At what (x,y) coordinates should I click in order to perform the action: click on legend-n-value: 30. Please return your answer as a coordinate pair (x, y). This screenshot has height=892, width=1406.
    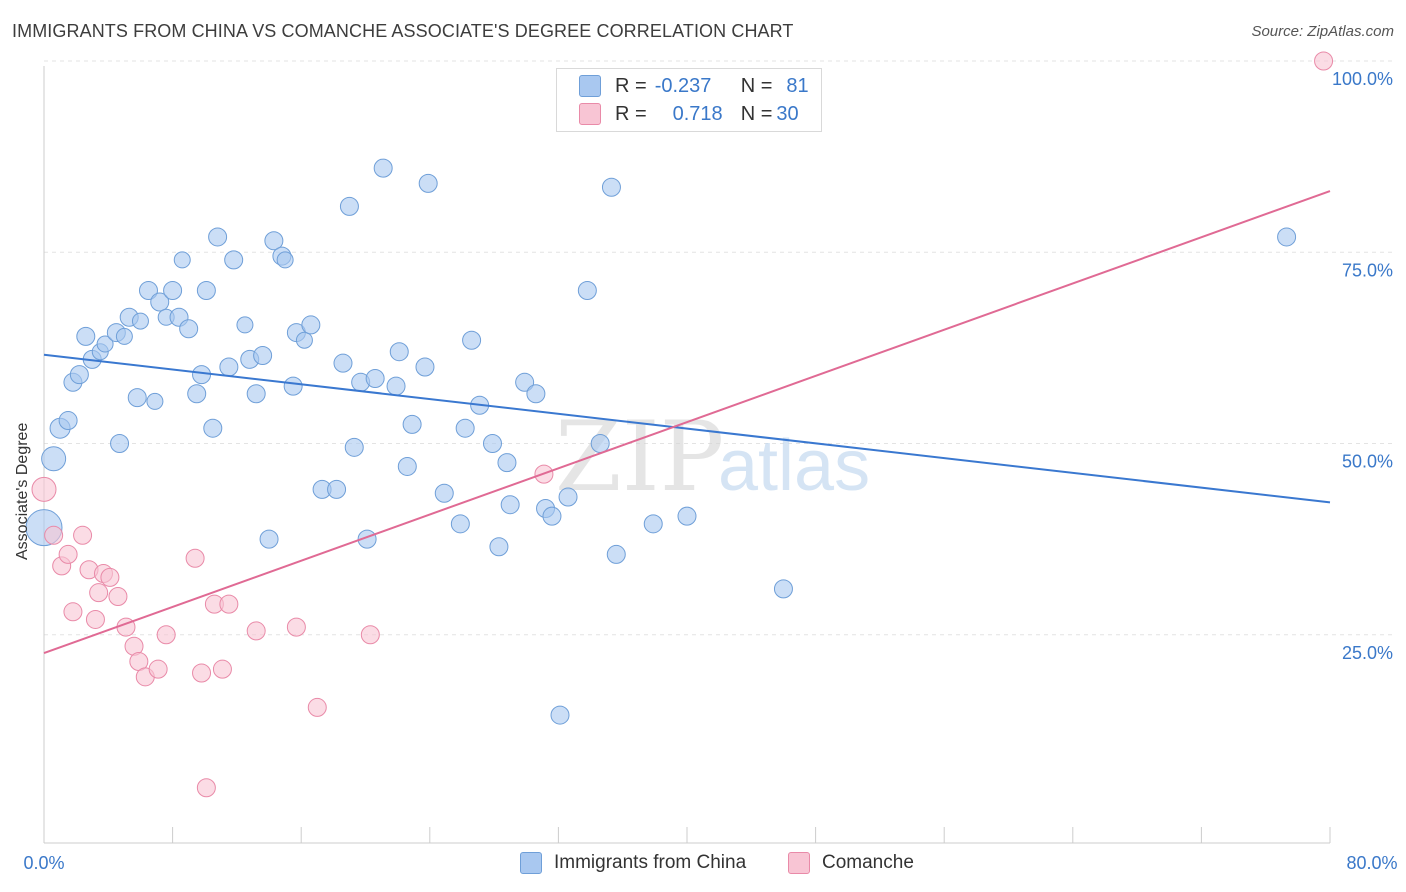
    Looking at the image, I should click on (787, 113).